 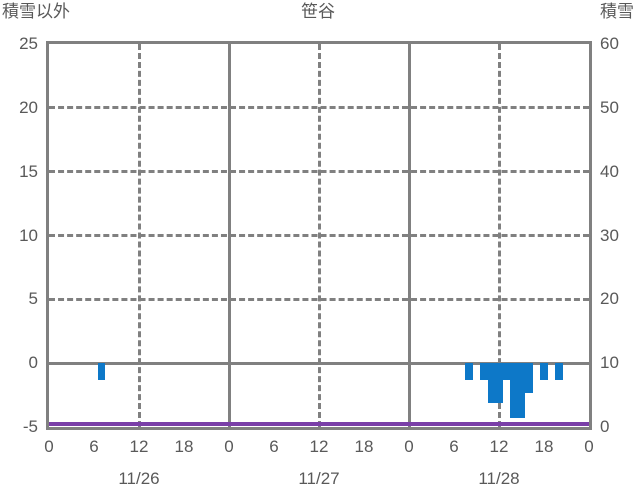 I want to click on right-axis-label: 積雪, so click(x=617, y=11).